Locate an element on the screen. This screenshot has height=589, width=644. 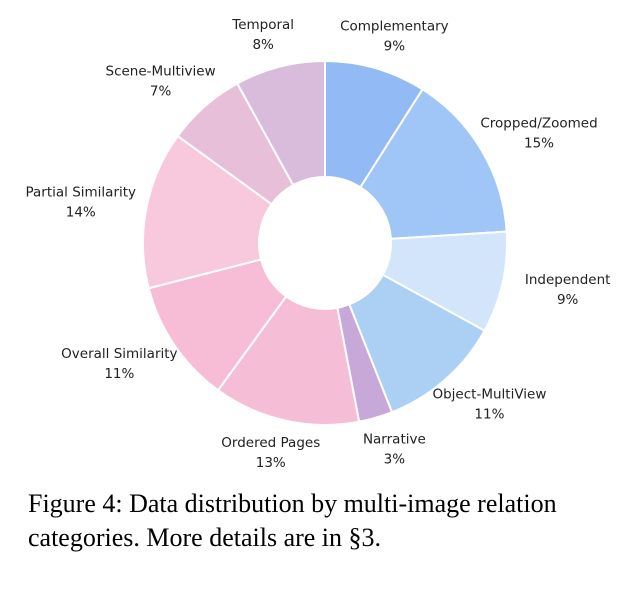
slice-label: Narrative is located at coordinates (394, 439).